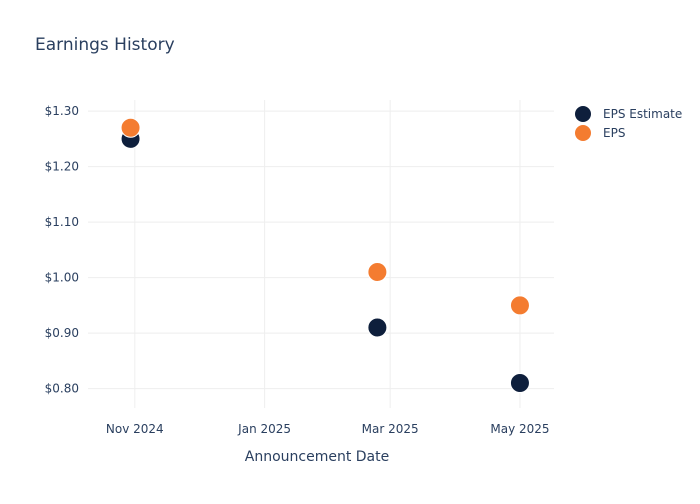  I want to click on legend: EPS Estimate EPS, so click(628, 123).